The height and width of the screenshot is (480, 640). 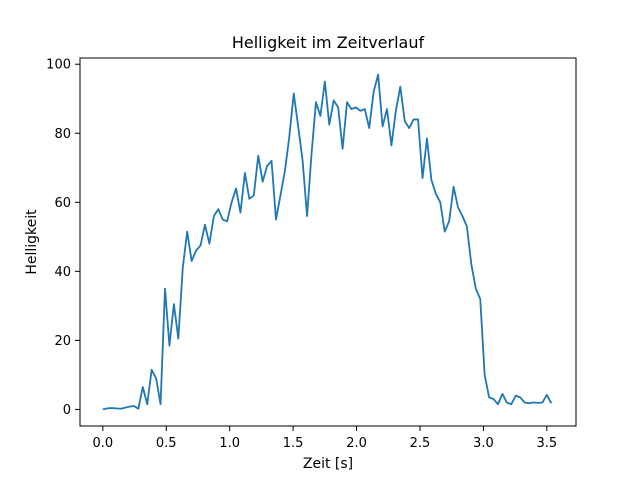 What do you see at coordinates (356, 443) in the screenshot?
I see `x-tick-label: 2.0` at bounding box center [356, 443].